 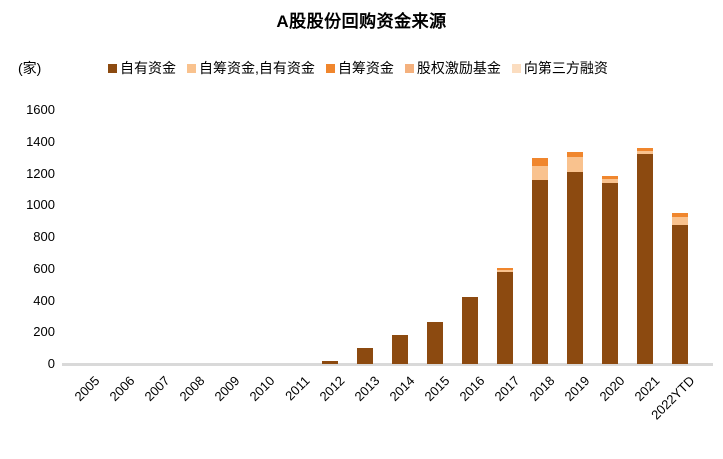 I want to click on x-tick-label: 2005, so click(x=87, y=389).